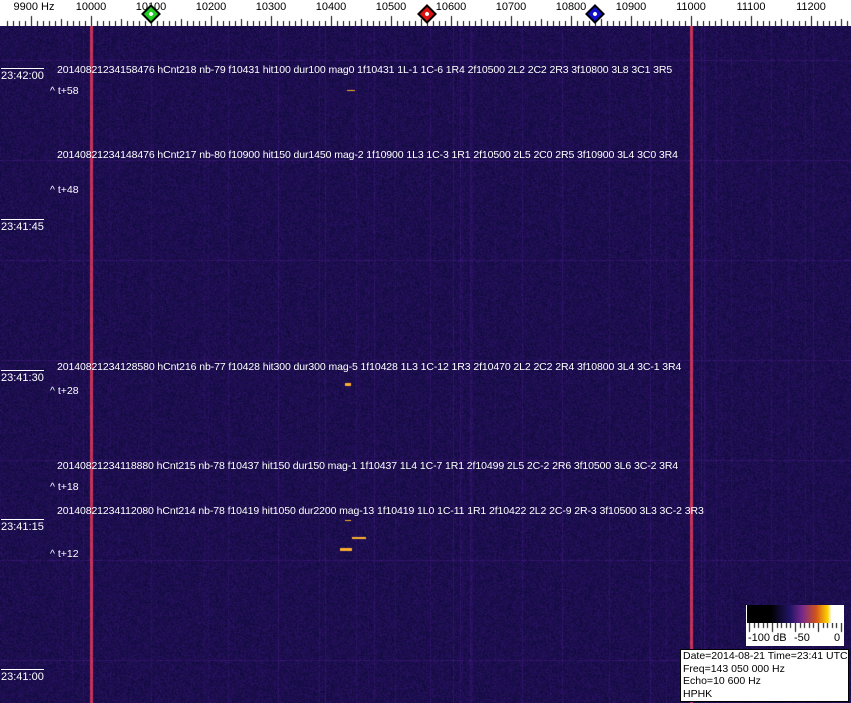 The image size is (851, 703). Describe the element at coordinates (22, 676) in the screenshot. I see `time-label: 23:41:00` at that location.